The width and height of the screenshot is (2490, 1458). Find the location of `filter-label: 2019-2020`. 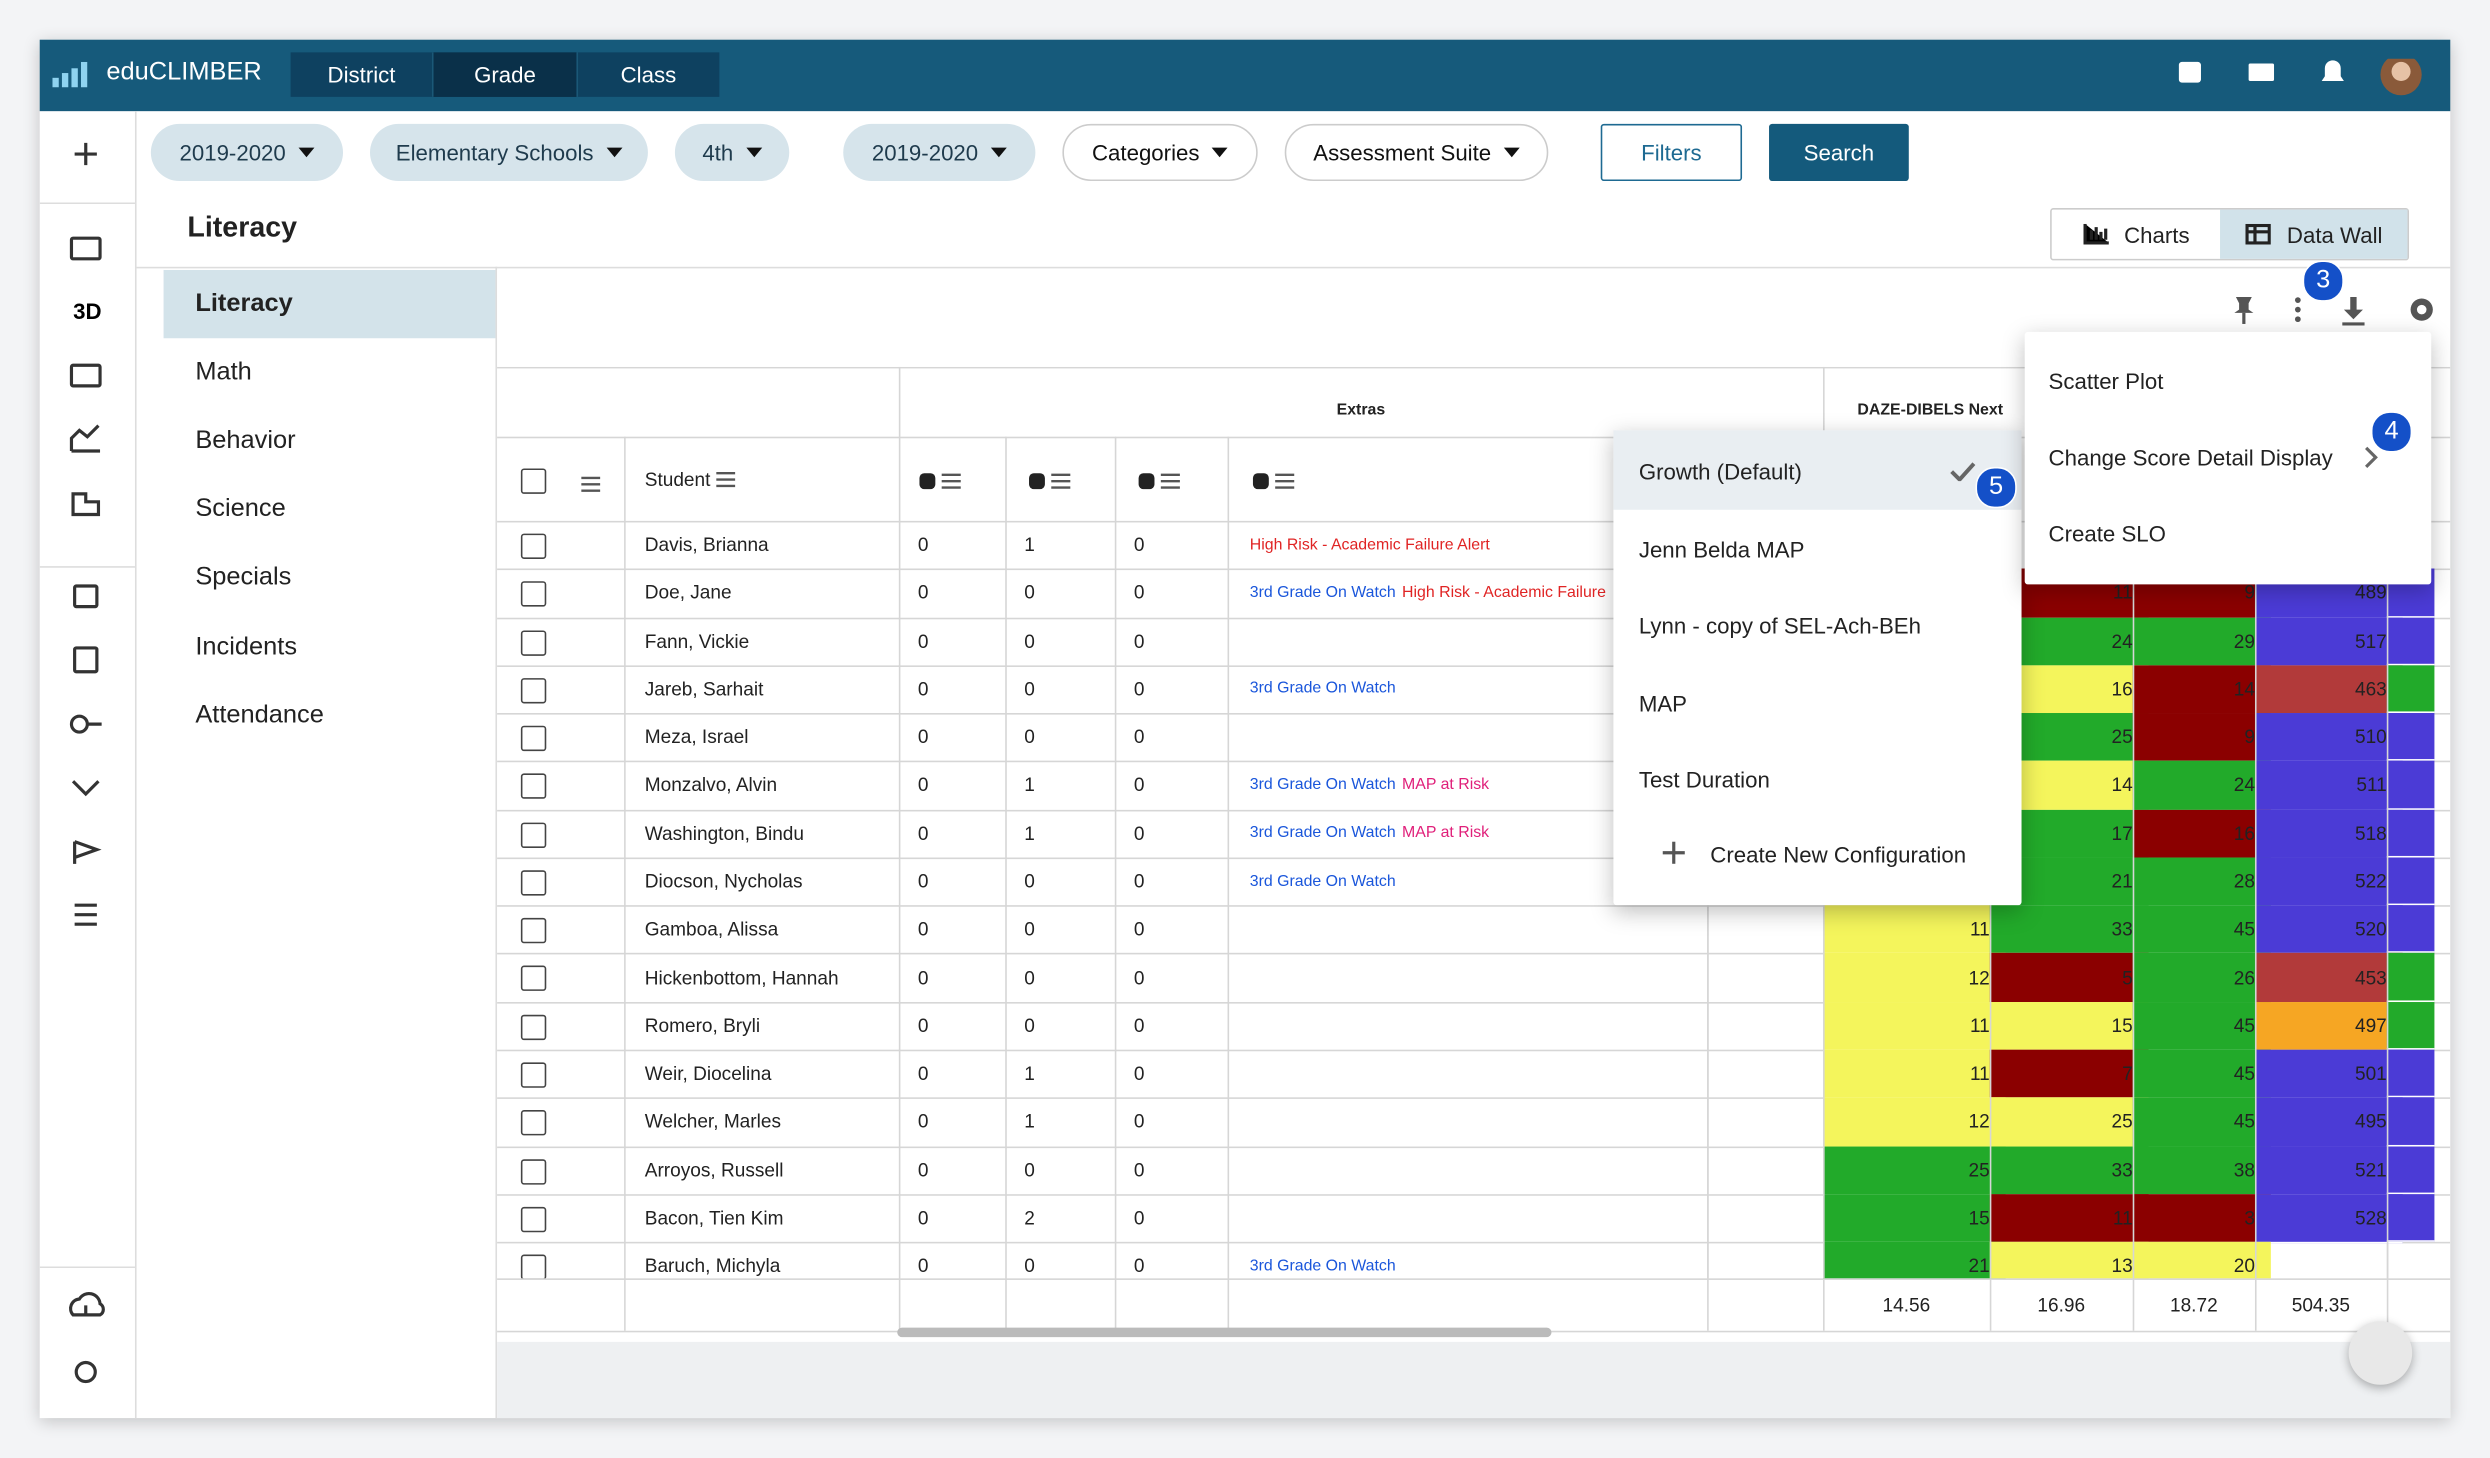

filter-label: 2019-2020 is located at coordinates (925, 152).